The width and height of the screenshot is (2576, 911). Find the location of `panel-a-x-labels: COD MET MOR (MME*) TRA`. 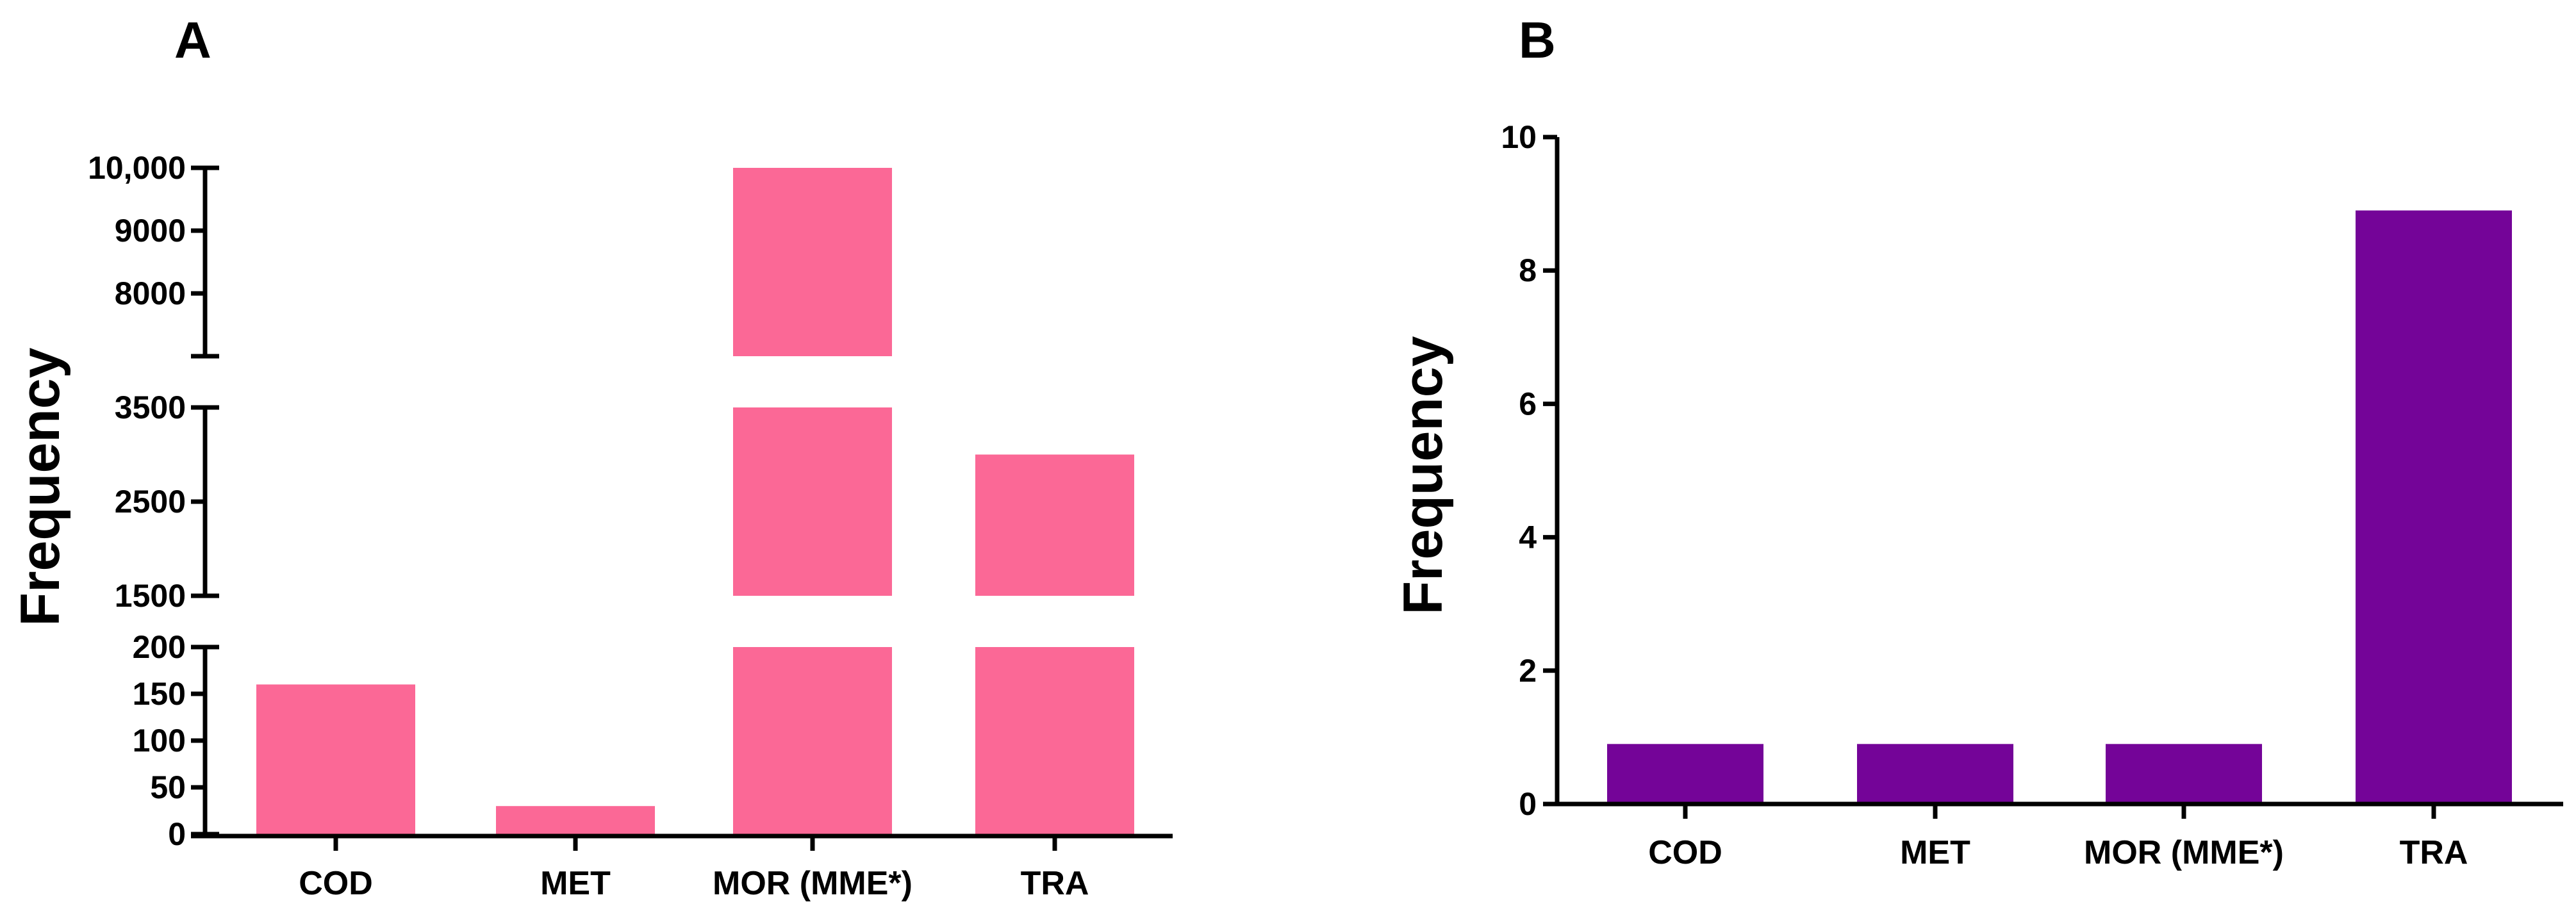

panel-a-x-labels: COD MET MOR (MME*) TRA is located at coordinates (694, 883).